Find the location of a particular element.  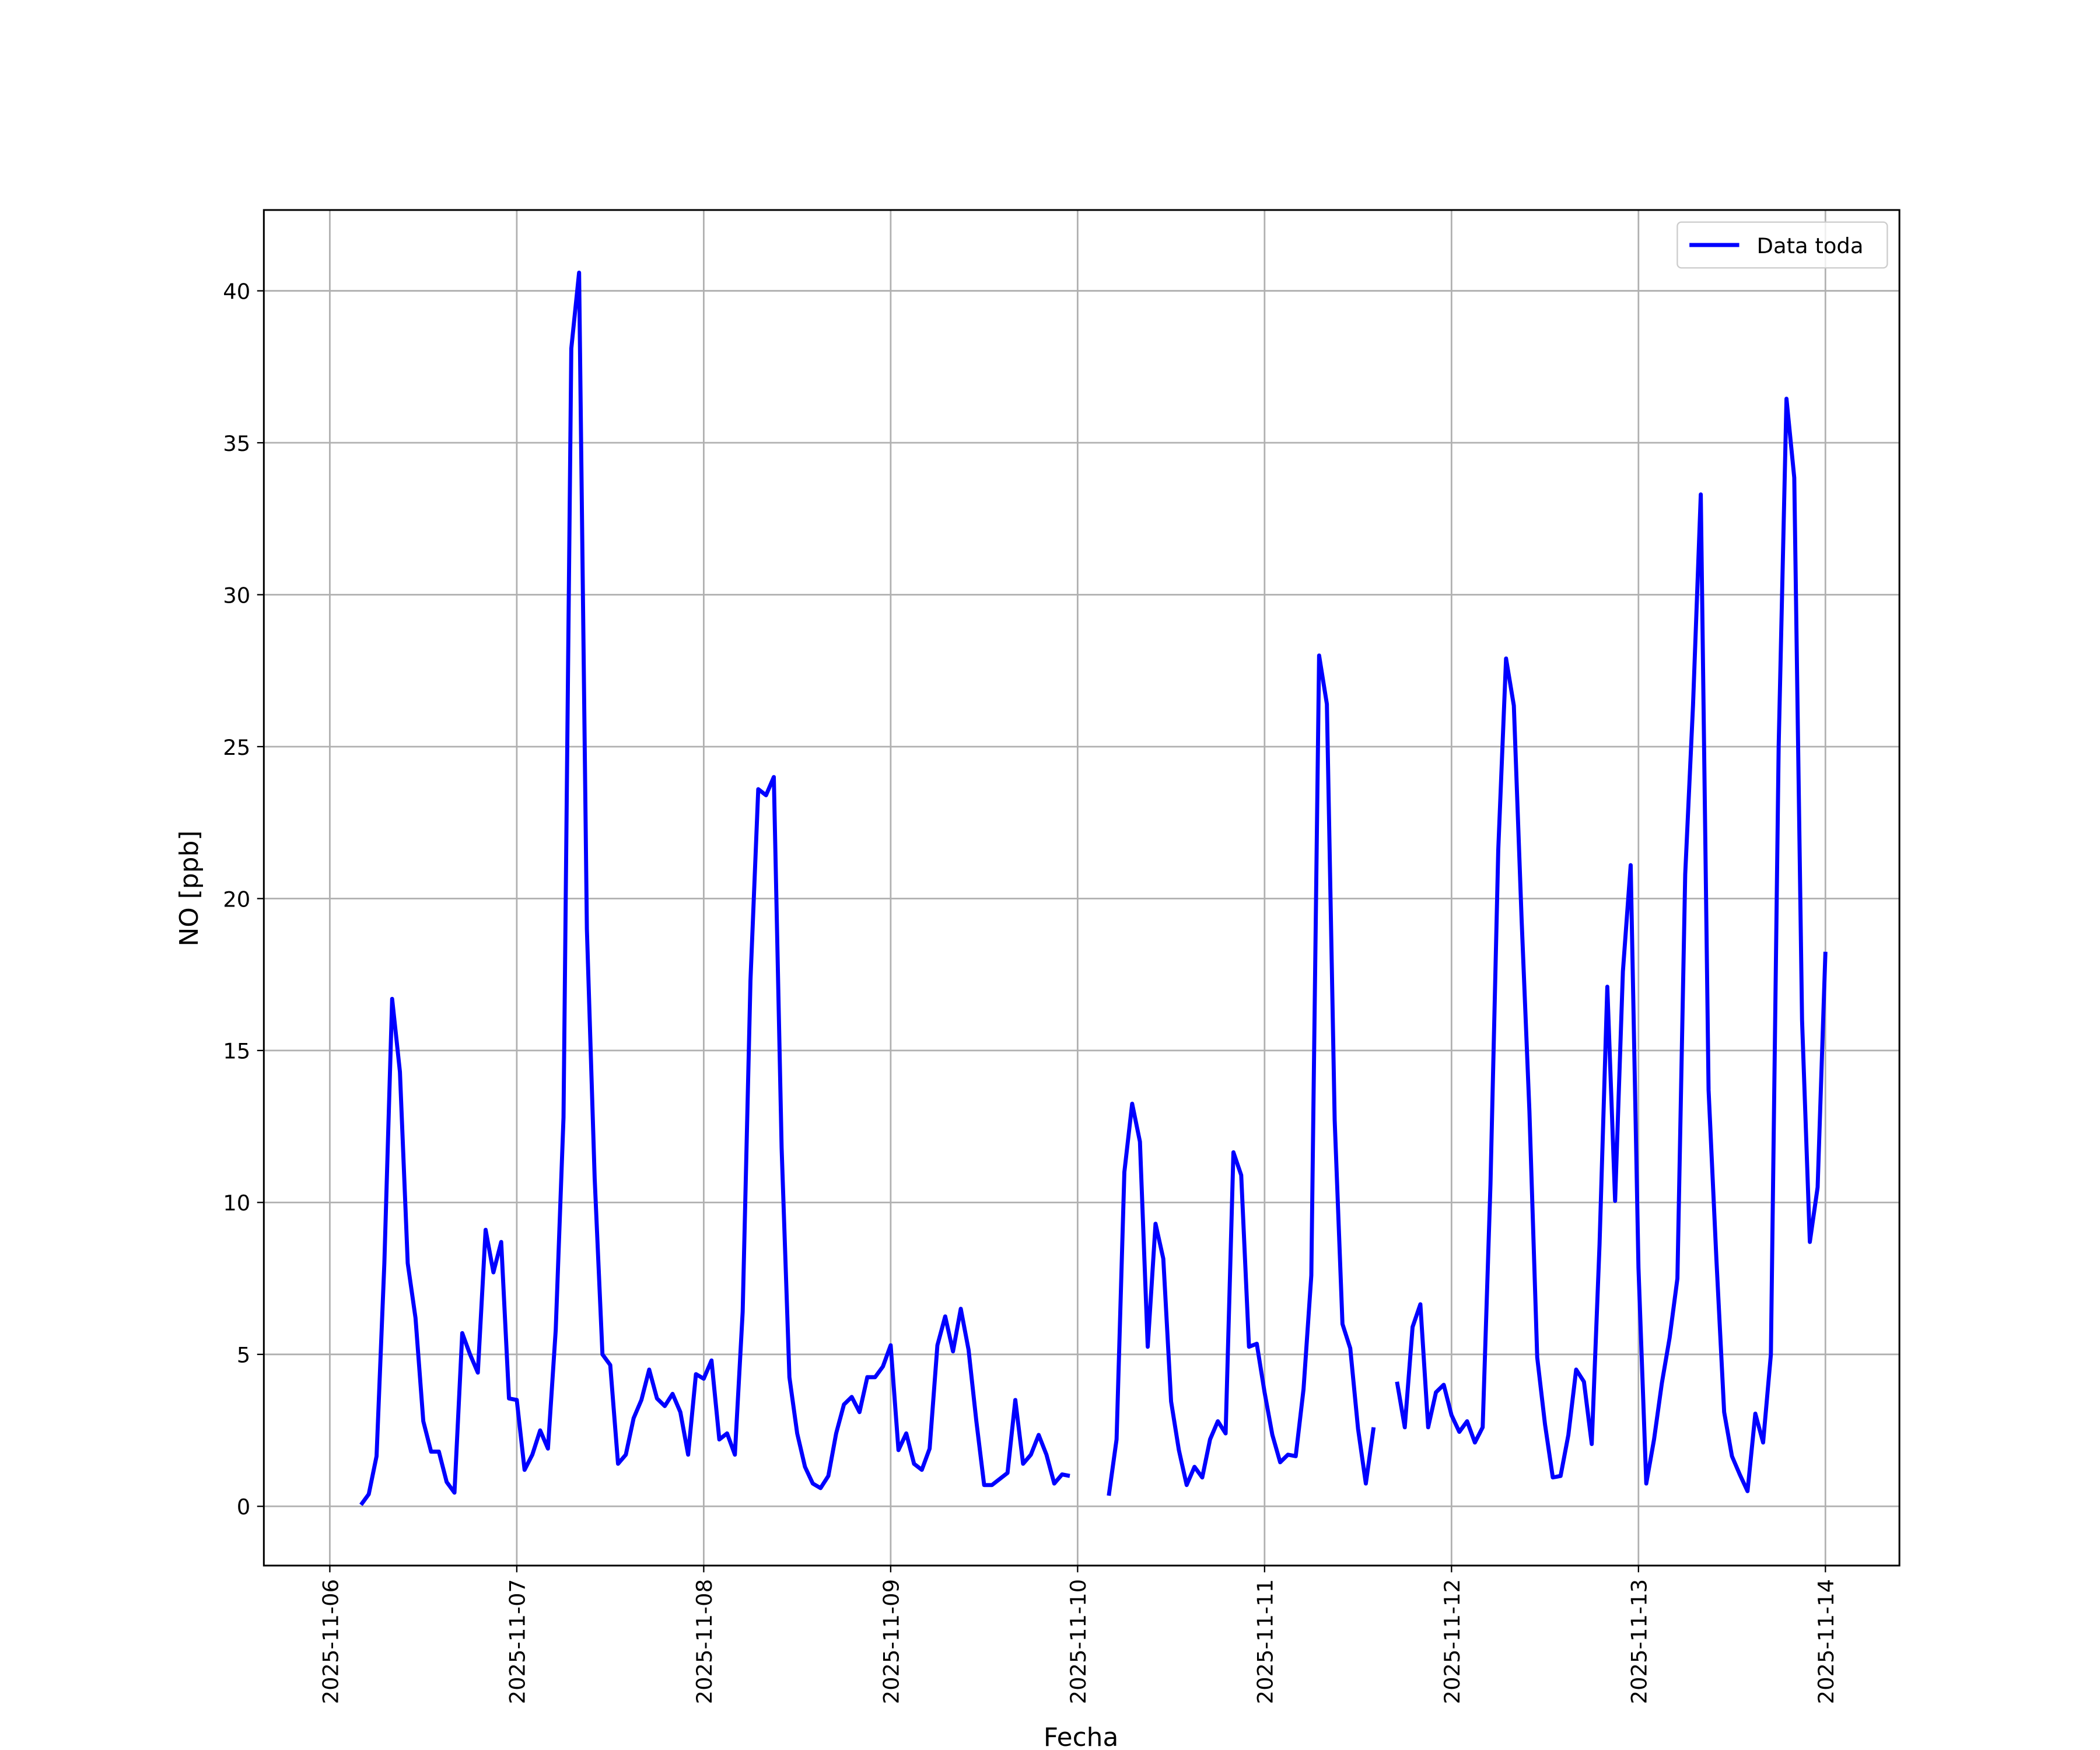

x-tick-label: 2025-11-14 is located at coordinates (1826, 1641).